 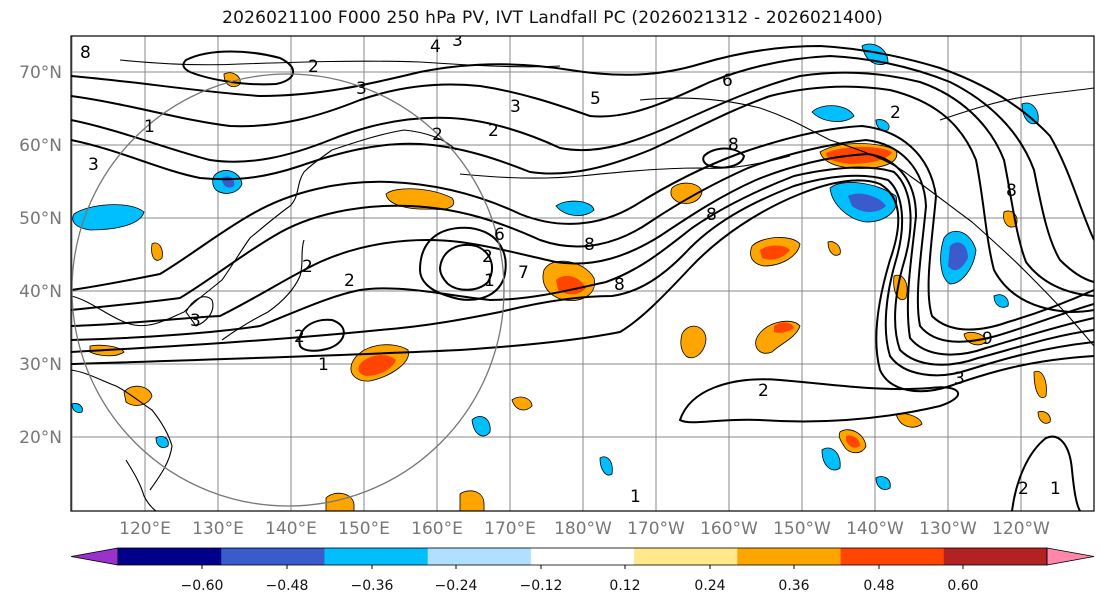 What do you see at coordinates (141, 485) in the screenshot?
I see `coastline-philippines` at bounding box center [141, 485].